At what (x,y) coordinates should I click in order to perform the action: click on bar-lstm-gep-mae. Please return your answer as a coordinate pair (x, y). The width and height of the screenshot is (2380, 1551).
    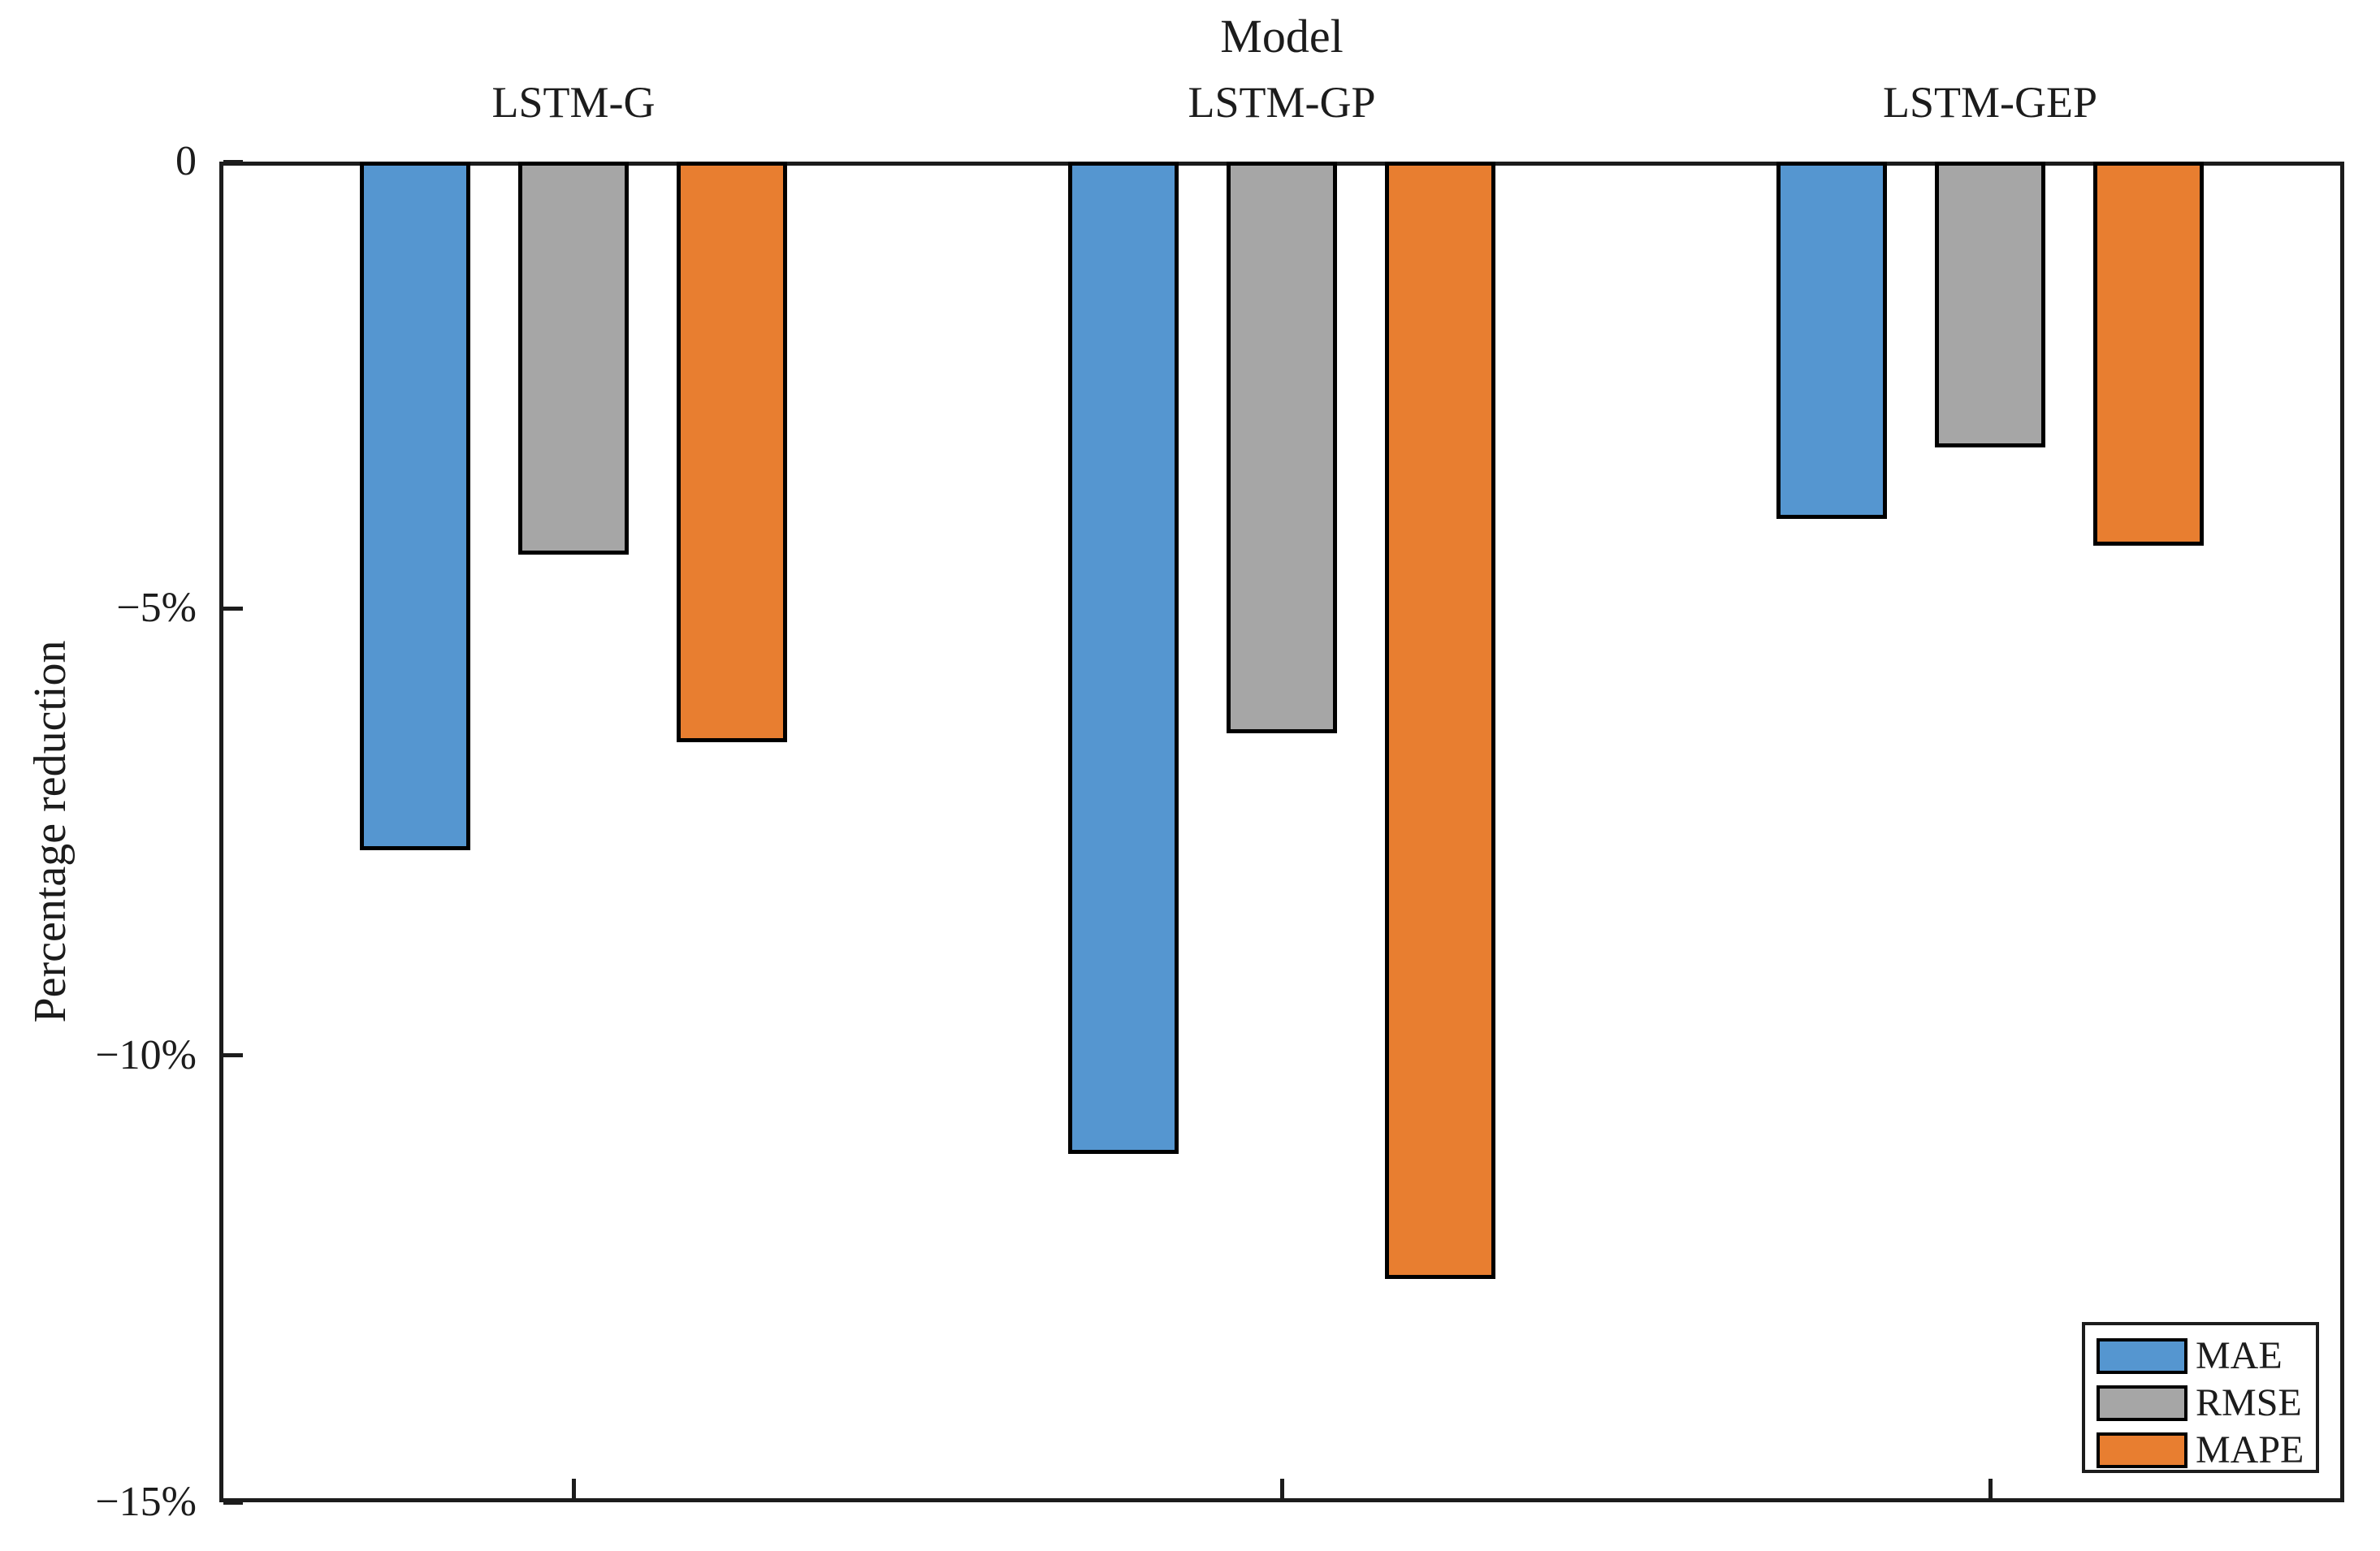
    Looking at the image, I should click on (1832, 341).